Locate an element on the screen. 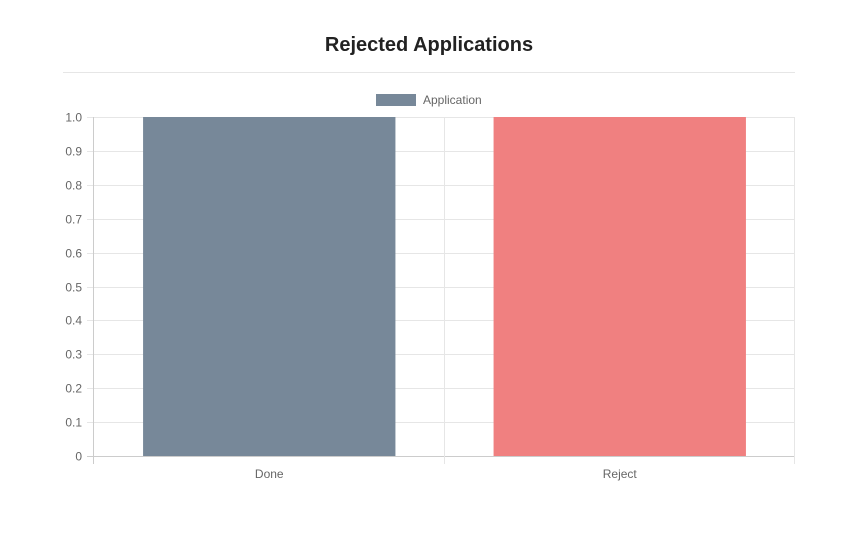 This screenshot has height=558, width=854. y-tick-label: 0.6 is located at coordinates (73, 254).